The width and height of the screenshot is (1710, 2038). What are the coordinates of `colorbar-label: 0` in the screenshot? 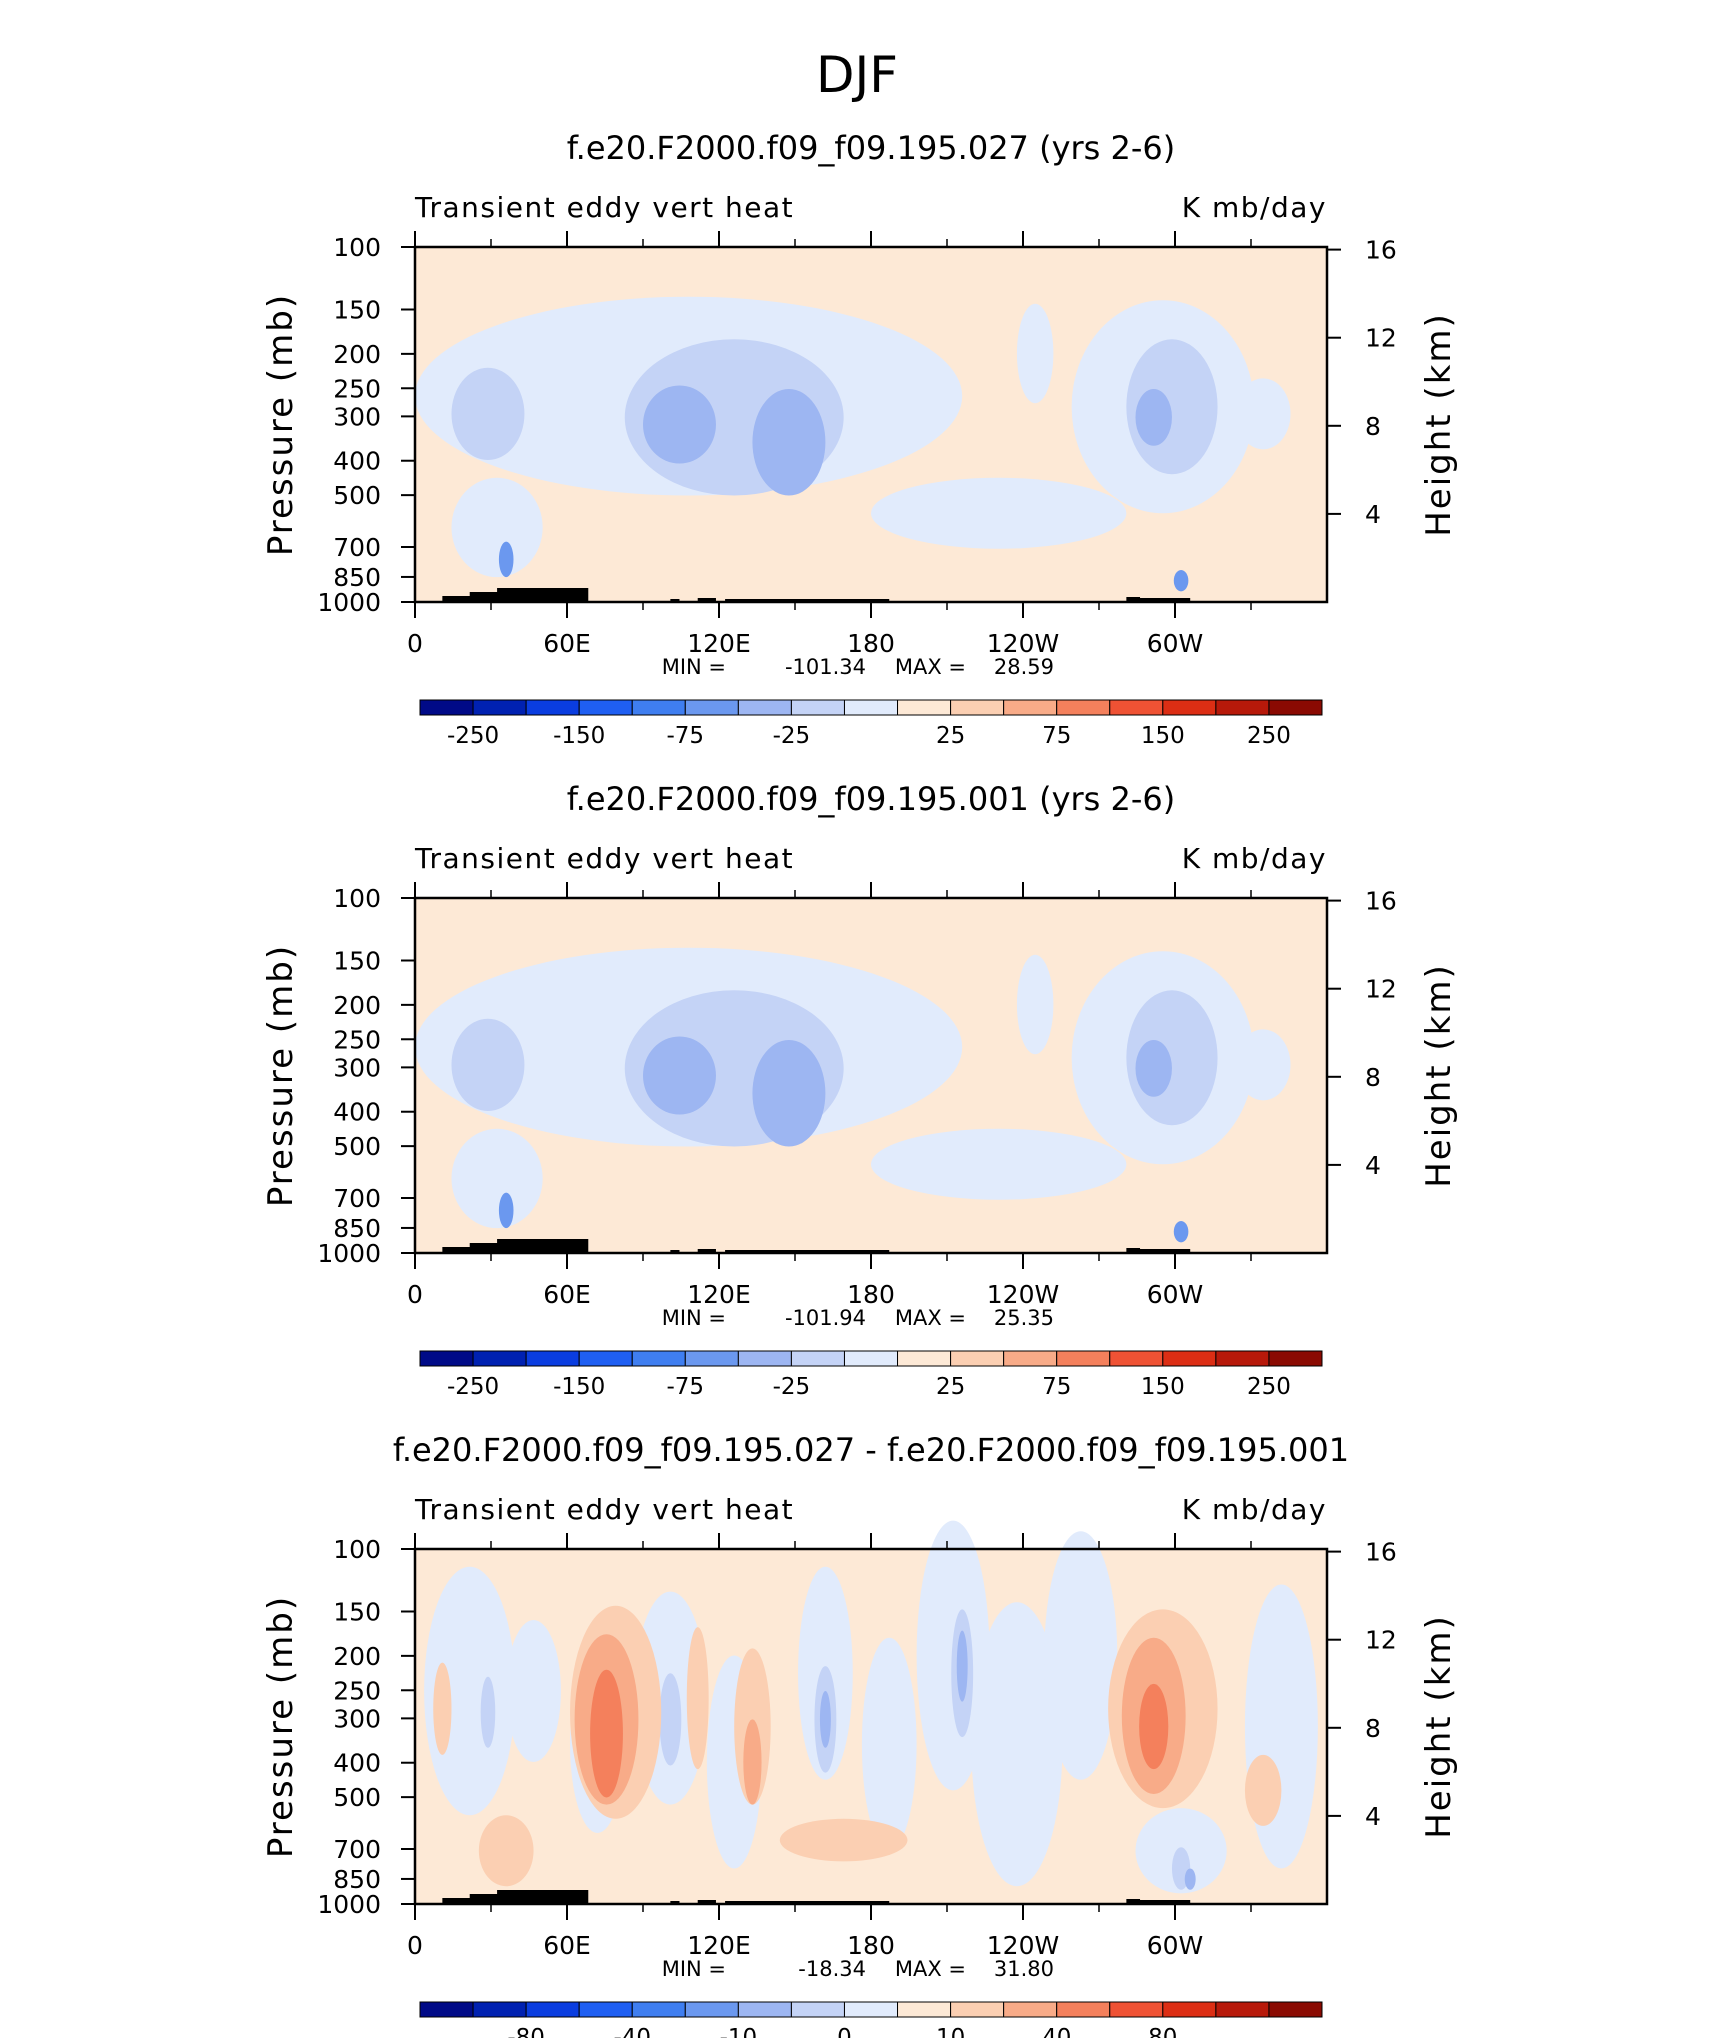 It's located at (844, 2031).